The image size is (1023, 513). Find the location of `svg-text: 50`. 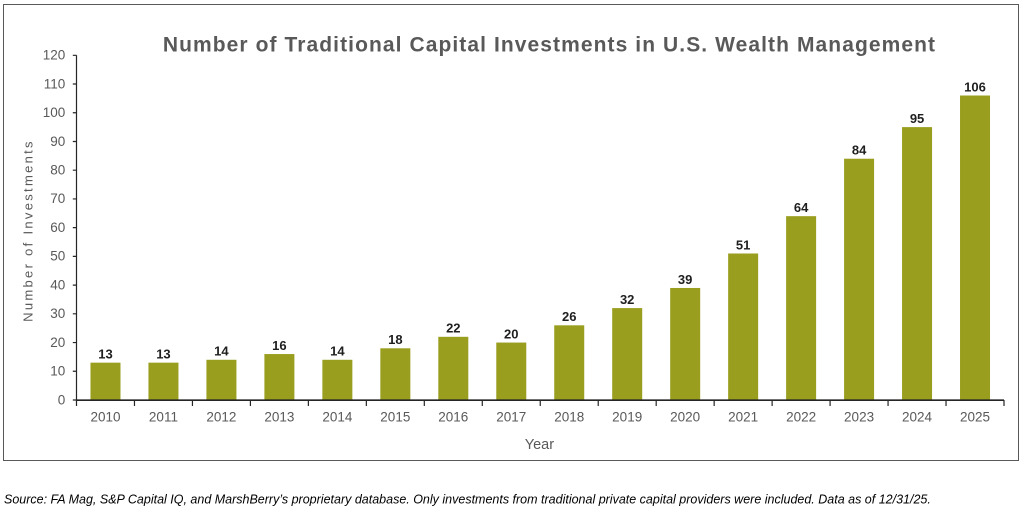

svg-text: 50 is located at coordinates (57, 256).